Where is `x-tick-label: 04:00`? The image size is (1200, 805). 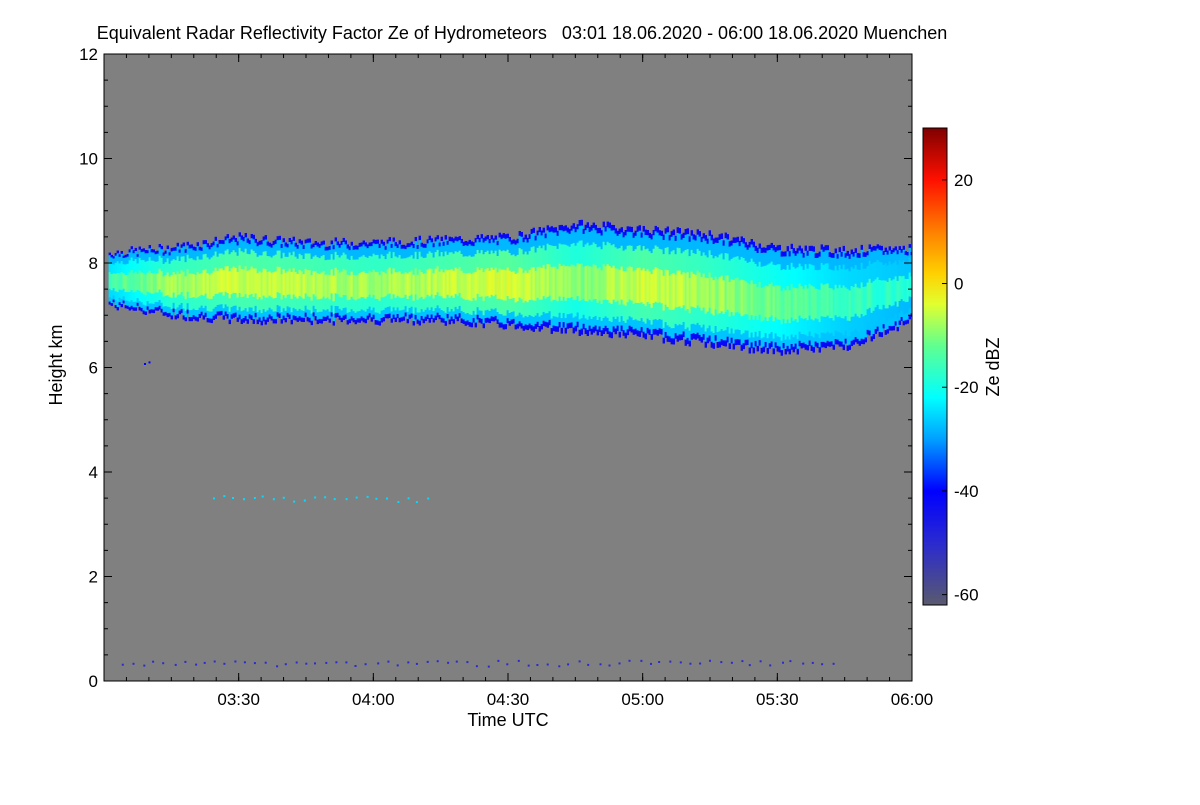
x-tick-label: 04:00 is located at coordinates (373, 699).